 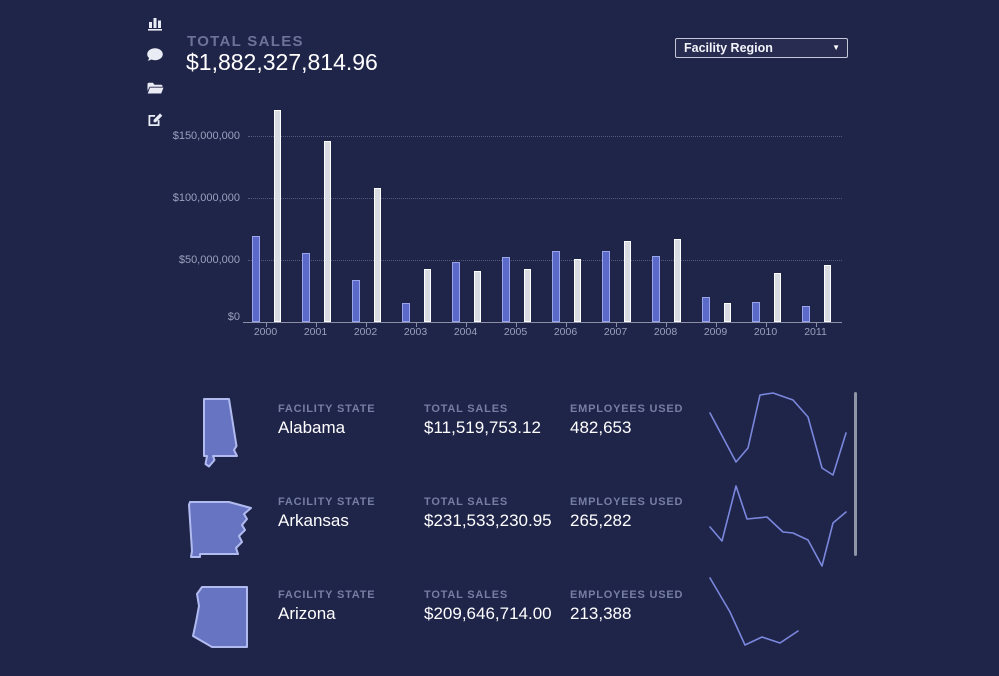 I want to click on x-axis-tick-label: 2000, so click(x=265, y=332).